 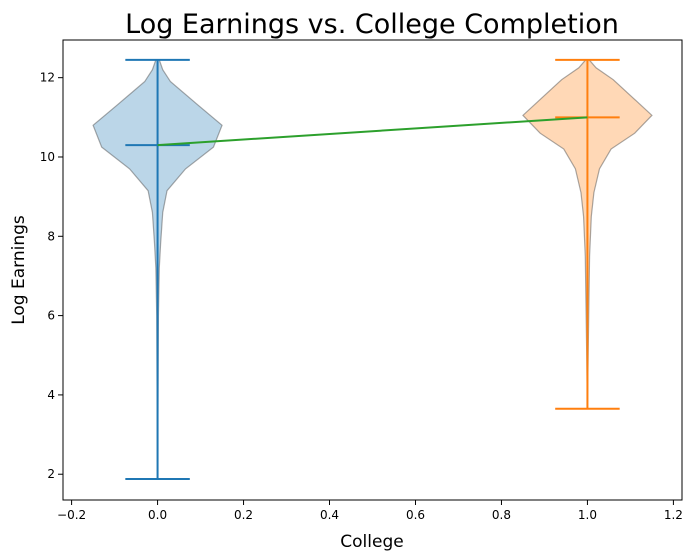 What do you see at coordinates (47, 157) in the screenshot?
I see `y-tick-label: 10` at bounding box center [47, 157].